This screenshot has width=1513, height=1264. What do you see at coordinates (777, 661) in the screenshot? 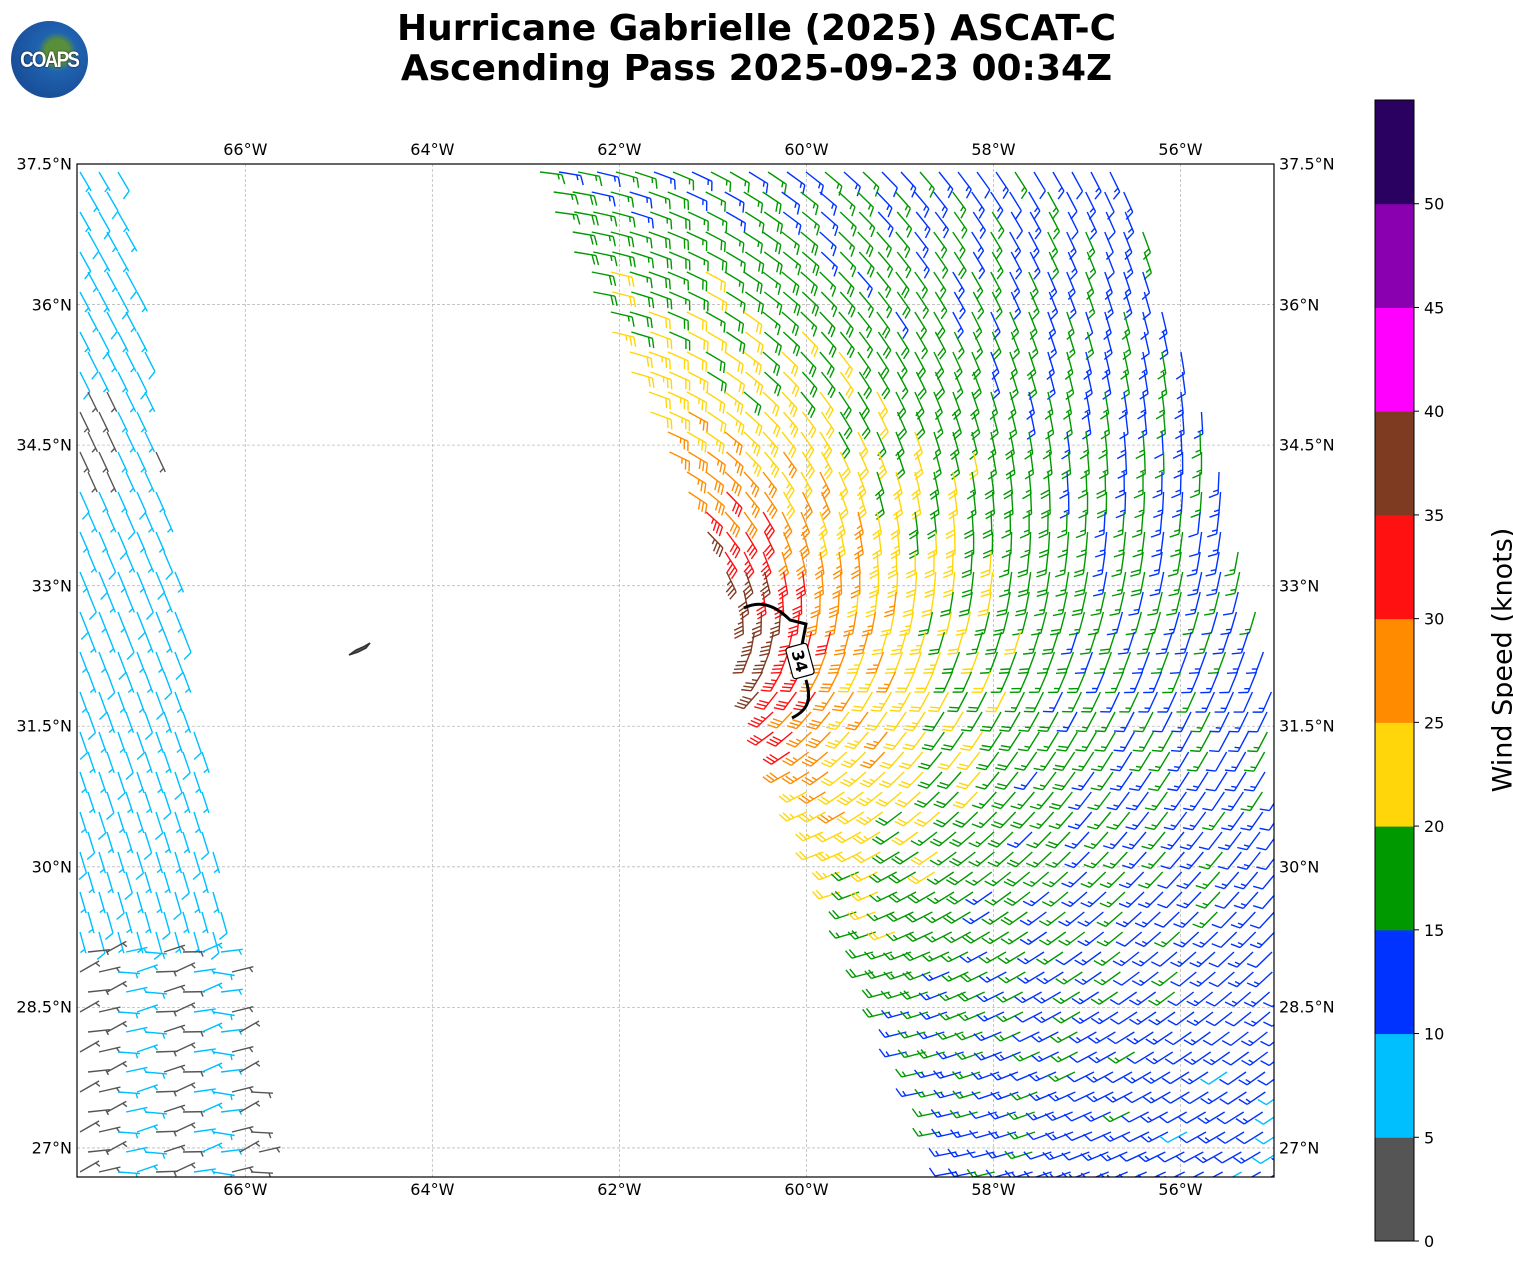
I see `34kt-contour` at bounding box center [777, 661].